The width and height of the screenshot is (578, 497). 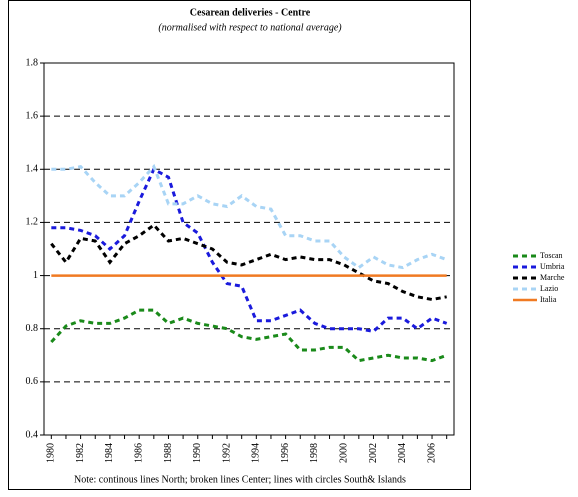 What do you see at coordinates (549, 288) in the screenshot?
I see `legend-label: Lazio` at bounding box center [549, 288].